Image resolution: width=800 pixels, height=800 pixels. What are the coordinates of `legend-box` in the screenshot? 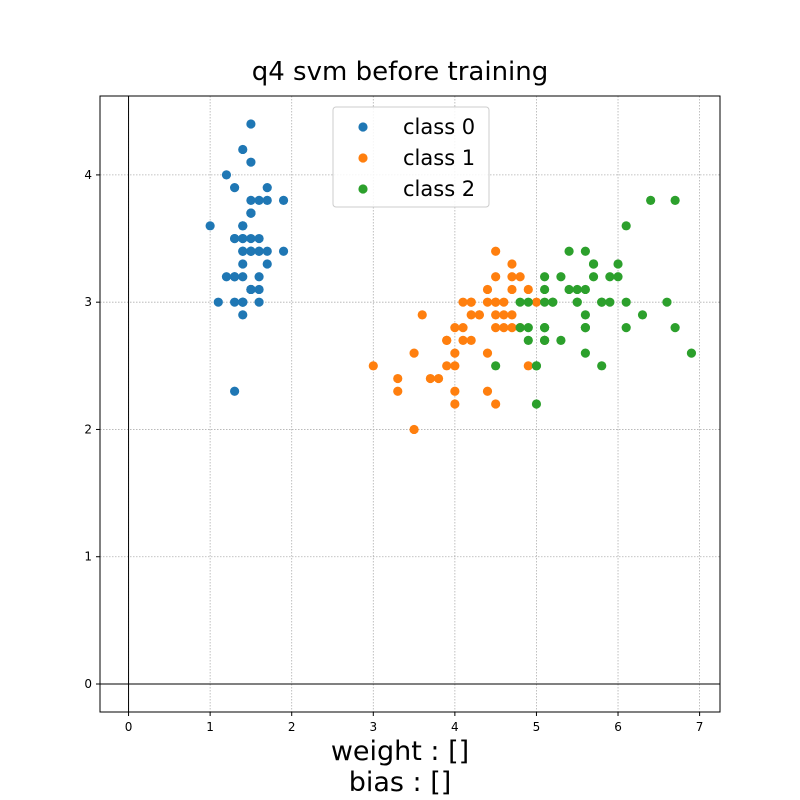 It's located at (411, 157).